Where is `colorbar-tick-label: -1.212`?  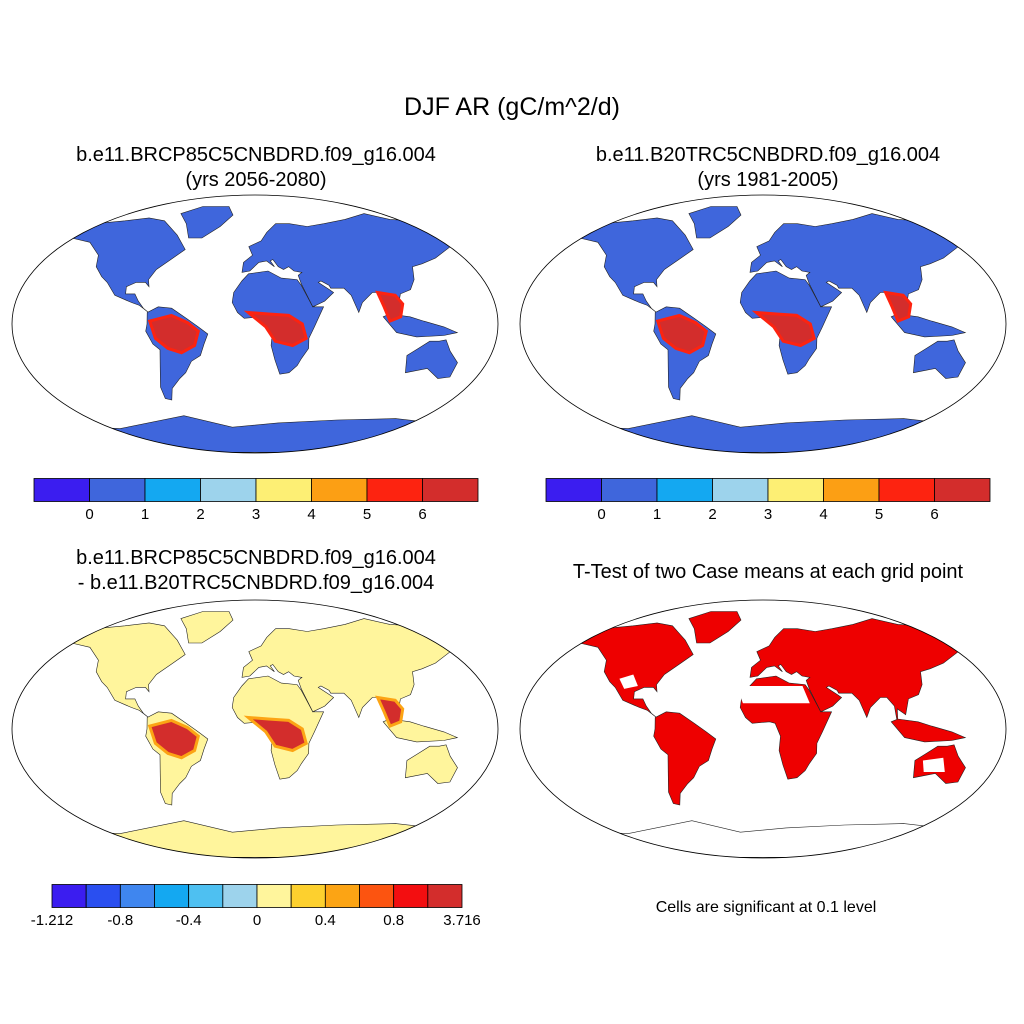
colorbar-tick-label: -1.212 is located at coordinates (52, 920).